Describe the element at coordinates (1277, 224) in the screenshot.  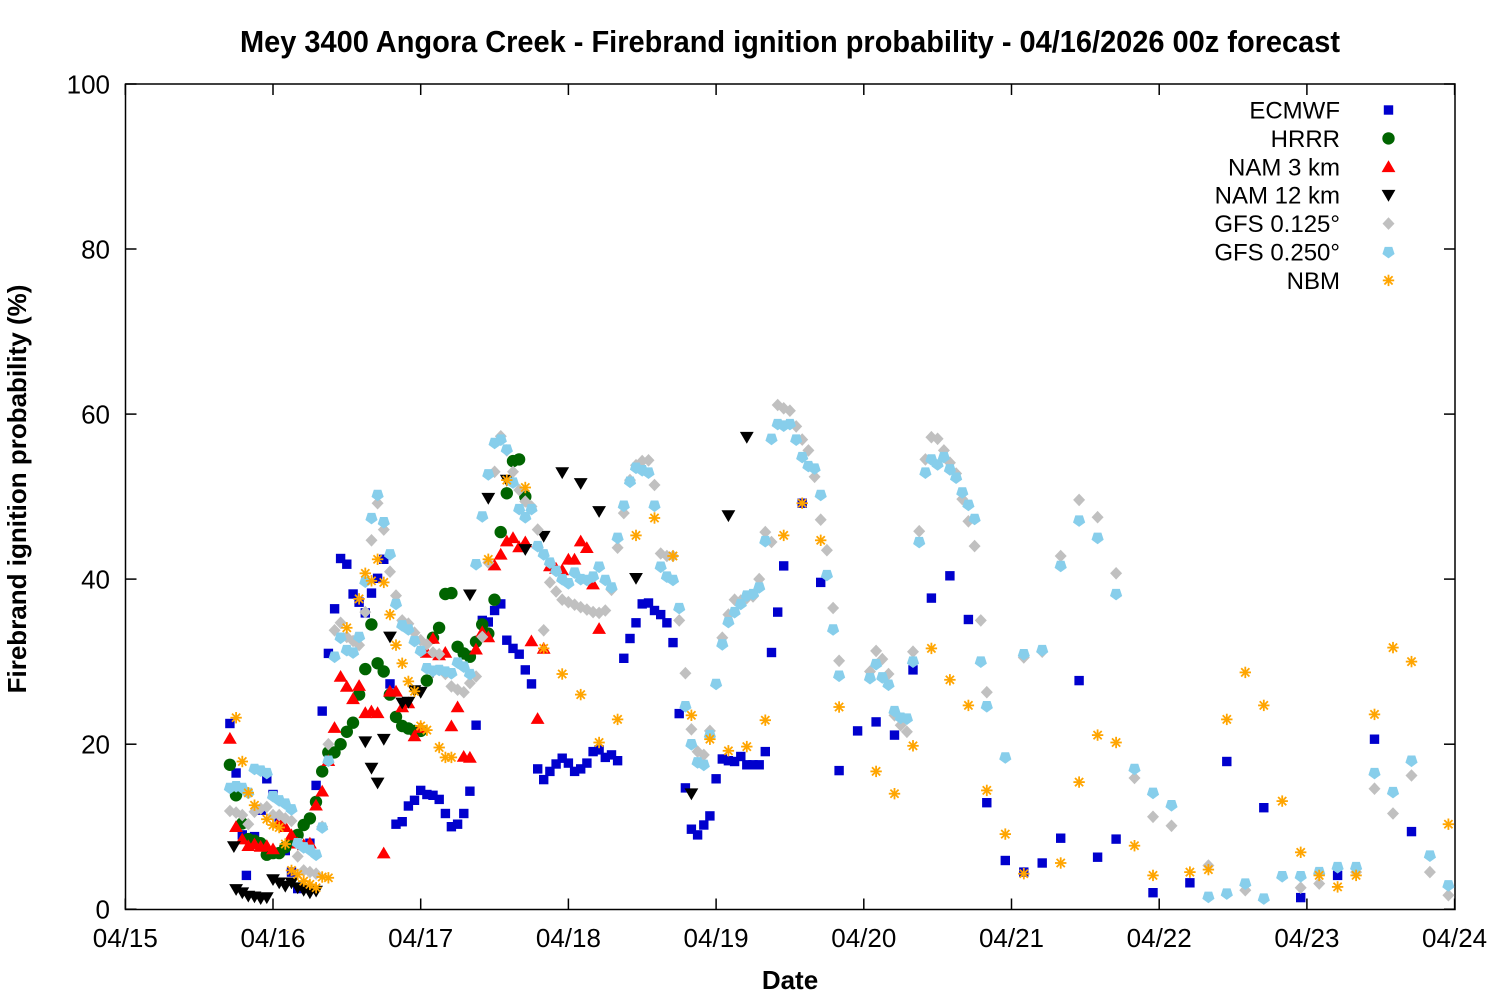
I see `svg-text: GFS 0.125°` at that location.